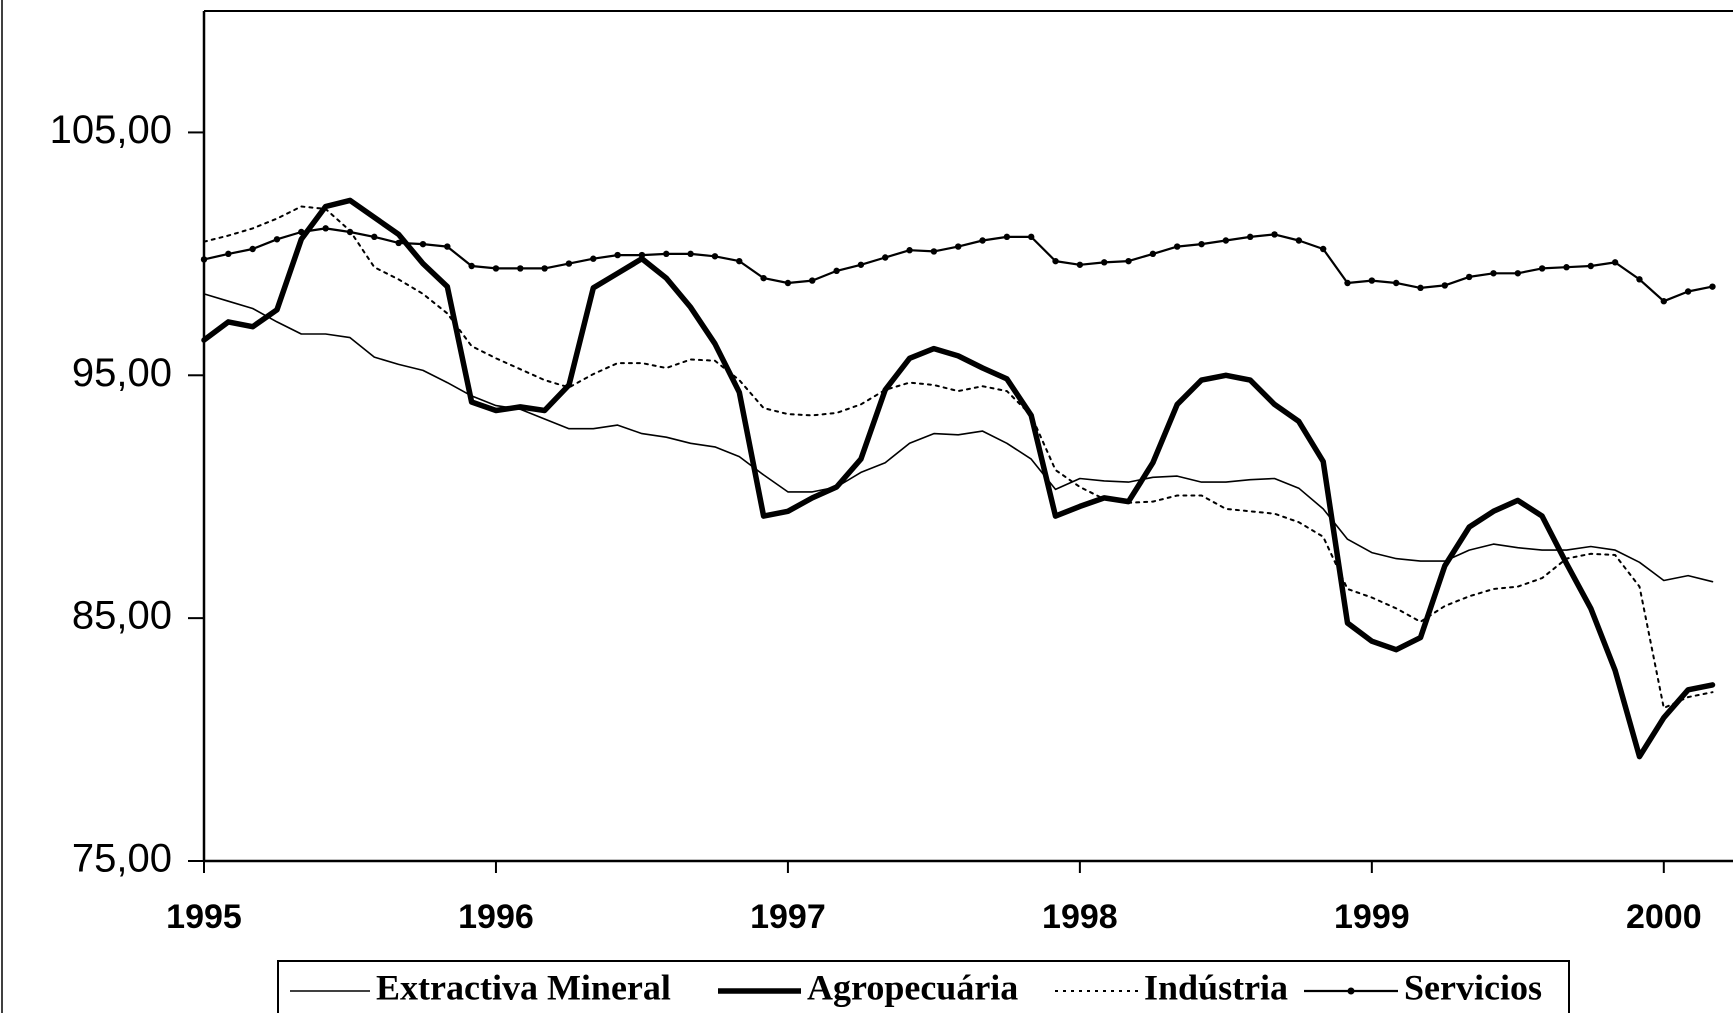  I want to click on y-tick-label: 105,00, so click(111, 130).